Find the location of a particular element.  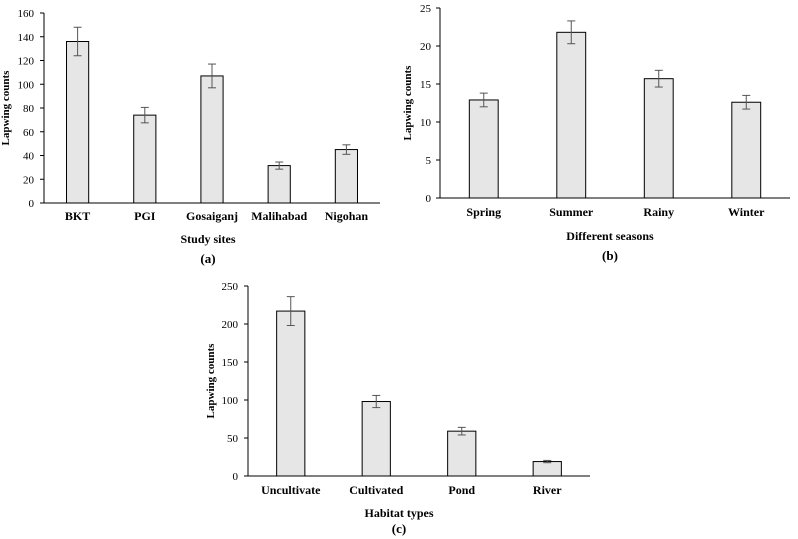

panel-a-category-label: Malihabad is located at coordinates (279, 216).